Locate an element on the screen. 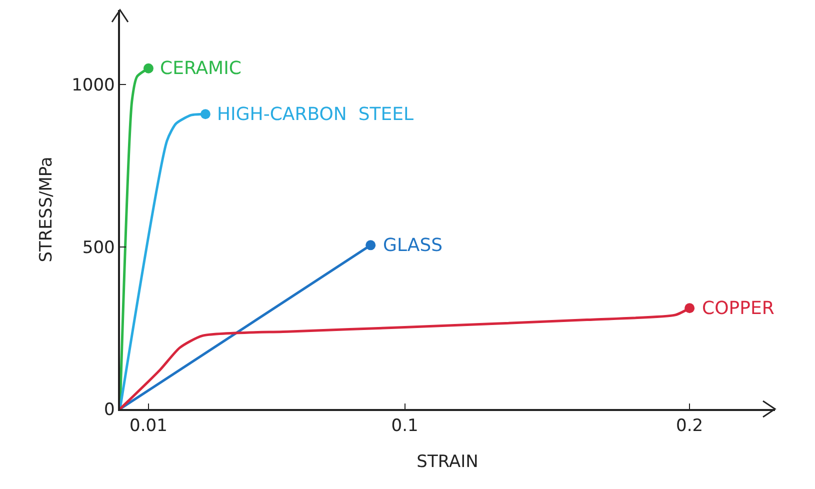 Image resolution: width=815 pixels, height=489 pixels. series-label: COPPER is located at coordinates (738, 308).